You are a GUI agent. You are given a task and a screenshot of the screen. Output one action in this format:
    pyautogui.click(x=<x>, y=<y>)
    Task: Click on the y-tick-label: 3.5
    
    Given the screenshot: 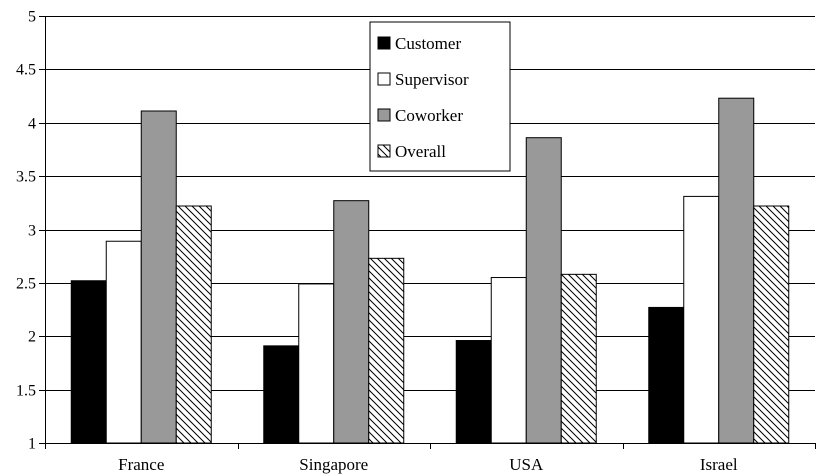 What is the action you would take?
    pyautogui.click(x=26, y=177)
    